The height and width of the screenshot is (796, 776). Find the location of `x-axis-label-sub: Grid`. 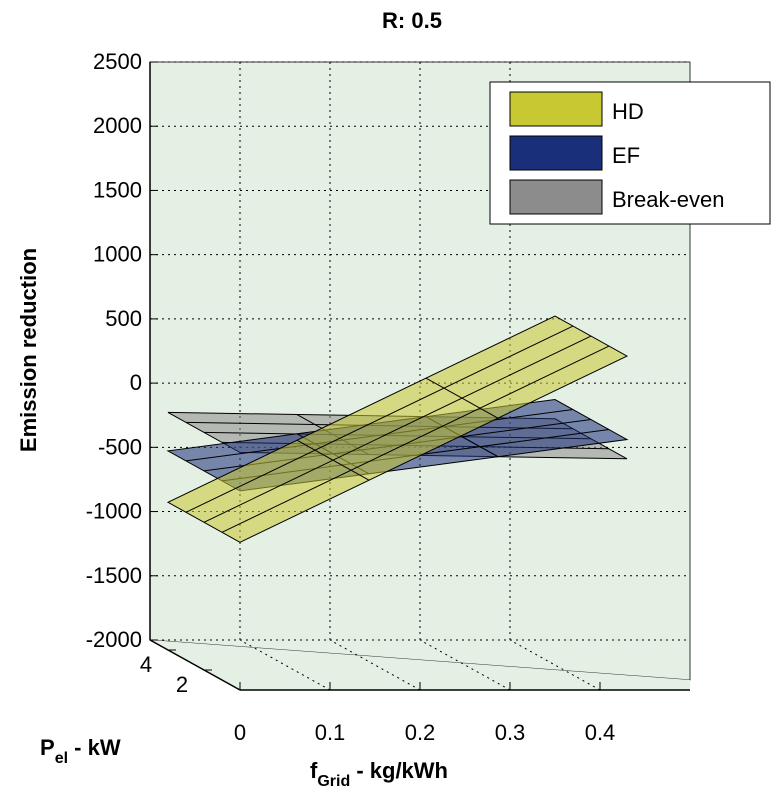

x-axis-label-sub: Grid is located at coordinates (333, 781).